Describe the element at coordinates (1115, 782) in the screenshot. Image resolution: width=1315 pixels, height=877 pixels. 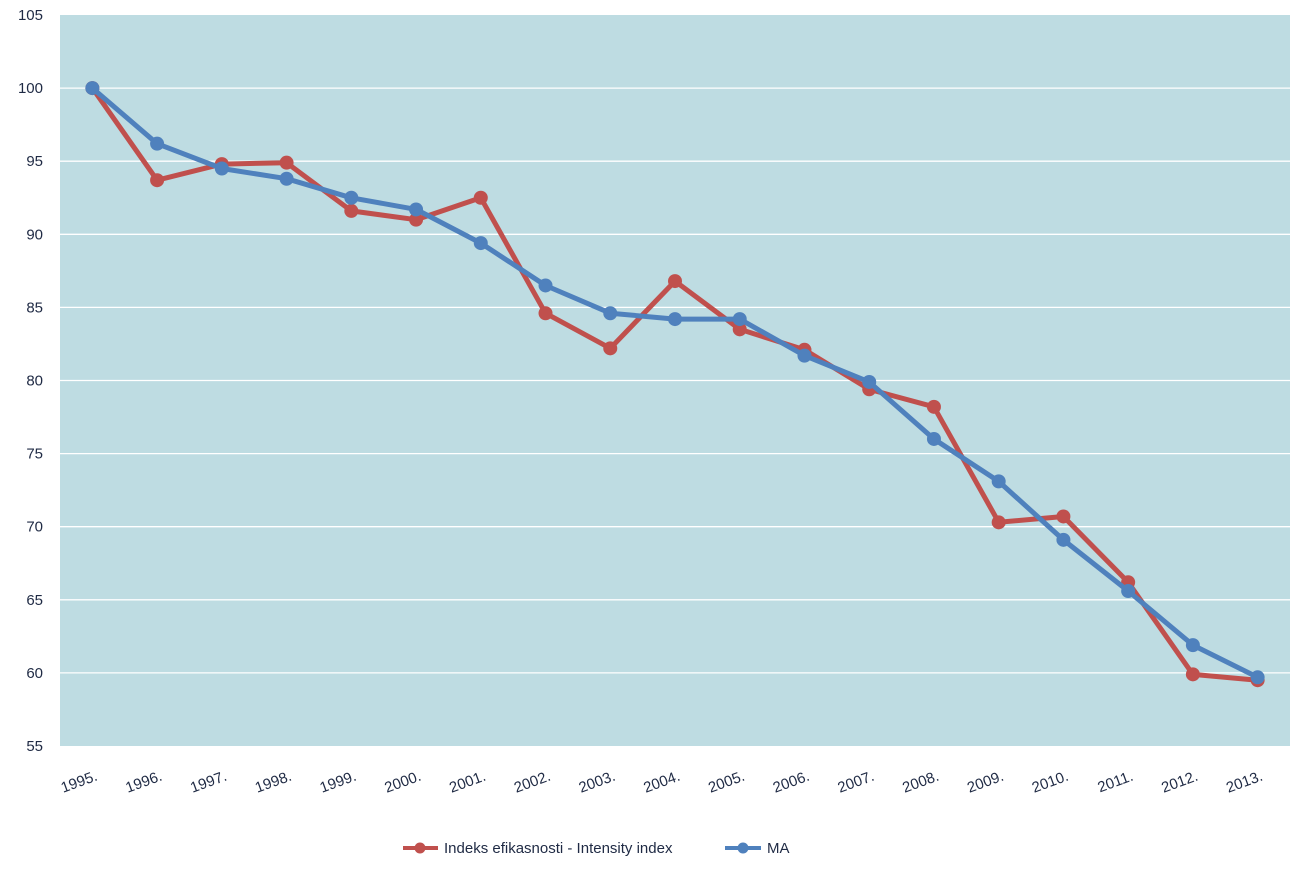
I see `x-tick-label: 2011.` at that location.